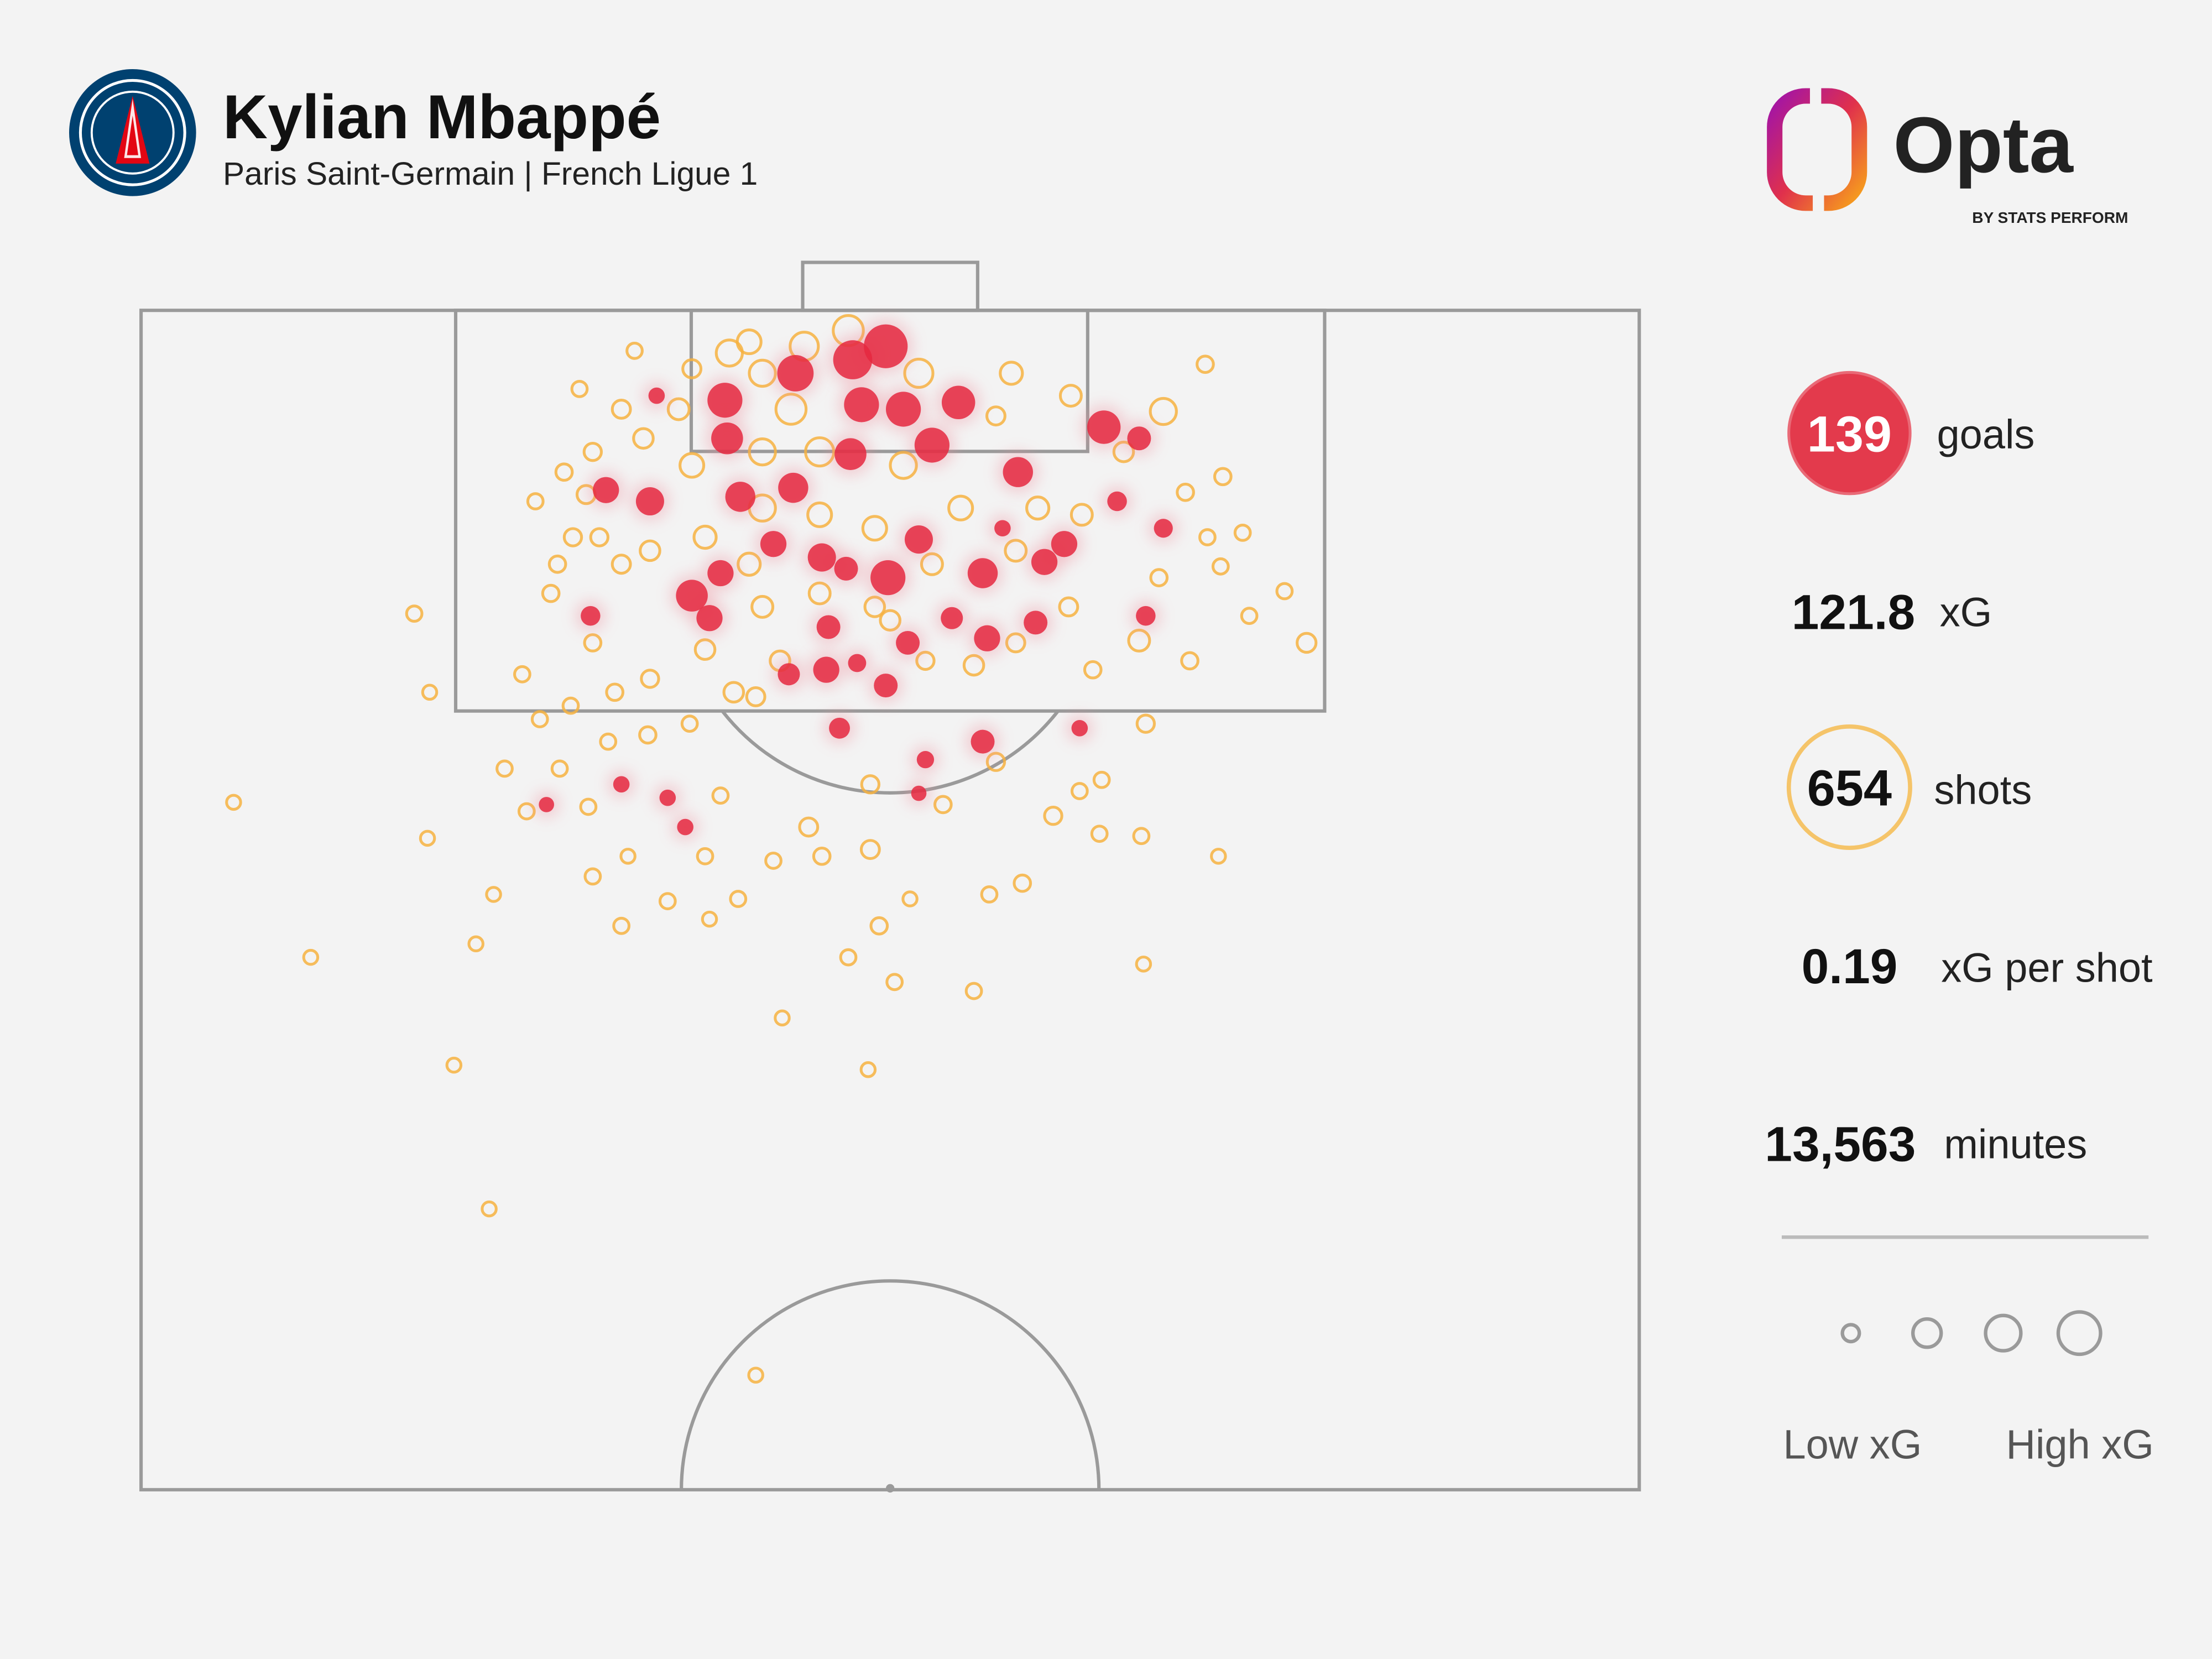 The image size is (2212, 1659). Describe the element at coordinates (1966, 612) in the screenshot. I see `svg-text: xG` at that location.